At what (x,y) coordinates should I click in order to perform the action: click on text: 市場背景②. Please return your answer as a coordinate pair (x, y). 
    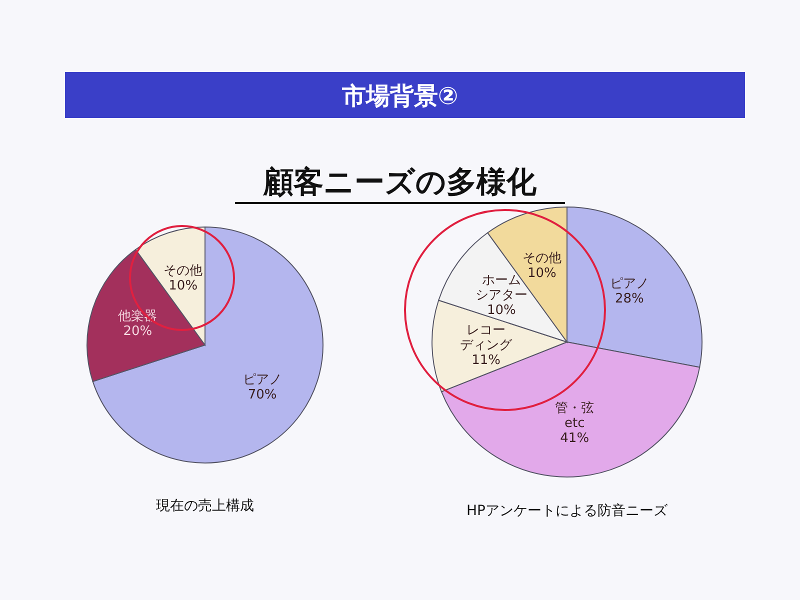
    Looking at the image, I should click on (399, 96).